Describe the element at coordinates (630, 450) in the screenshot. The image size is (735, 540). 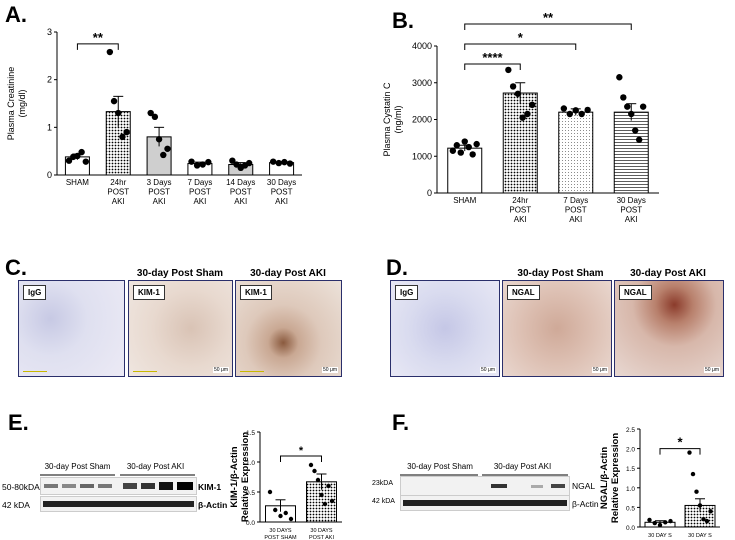
I see `y-tick-label: 2.0` at that location.